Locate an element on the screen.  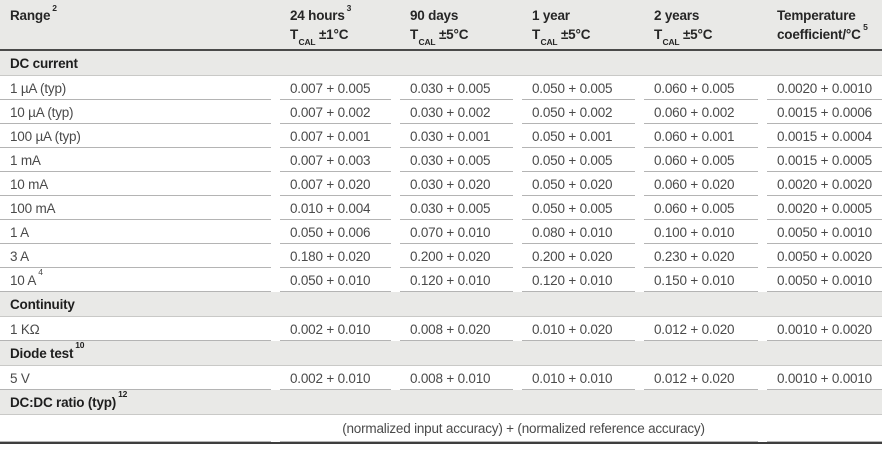
range-cell: 1 µA (typ) is located at coordinates (140, 87).